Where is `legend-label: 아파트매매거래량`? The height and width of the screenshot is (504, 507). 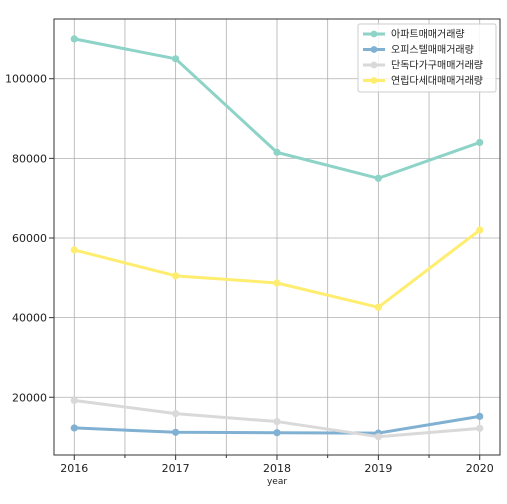
legend-label: 아파트매매거래량 is located at coordinates (428, 35).